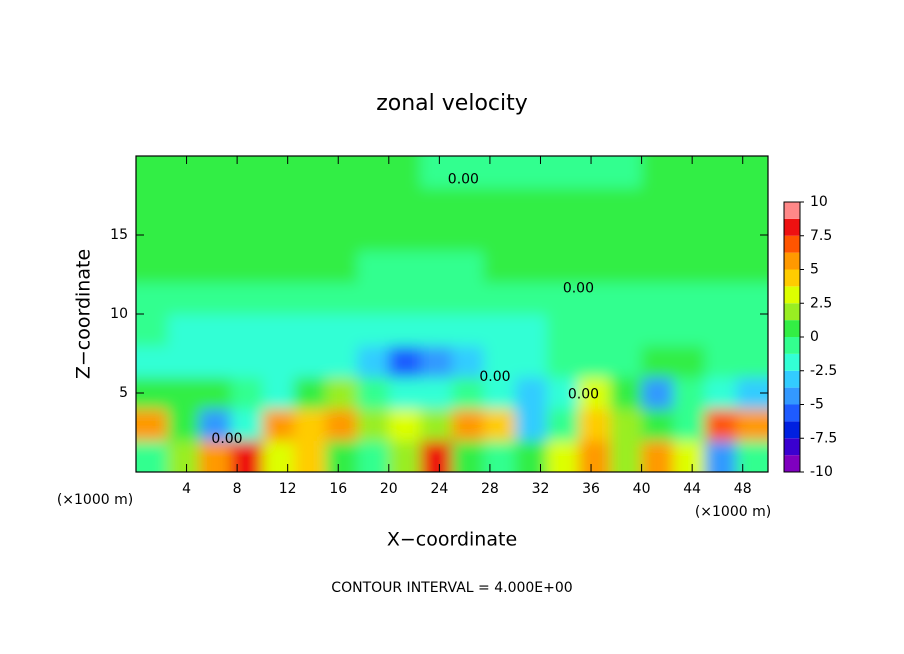  What do you see at coordinates (95, 500) in the screenshot?
I see `y-unit: (×1000 m)` at bounding box center [95, 500].